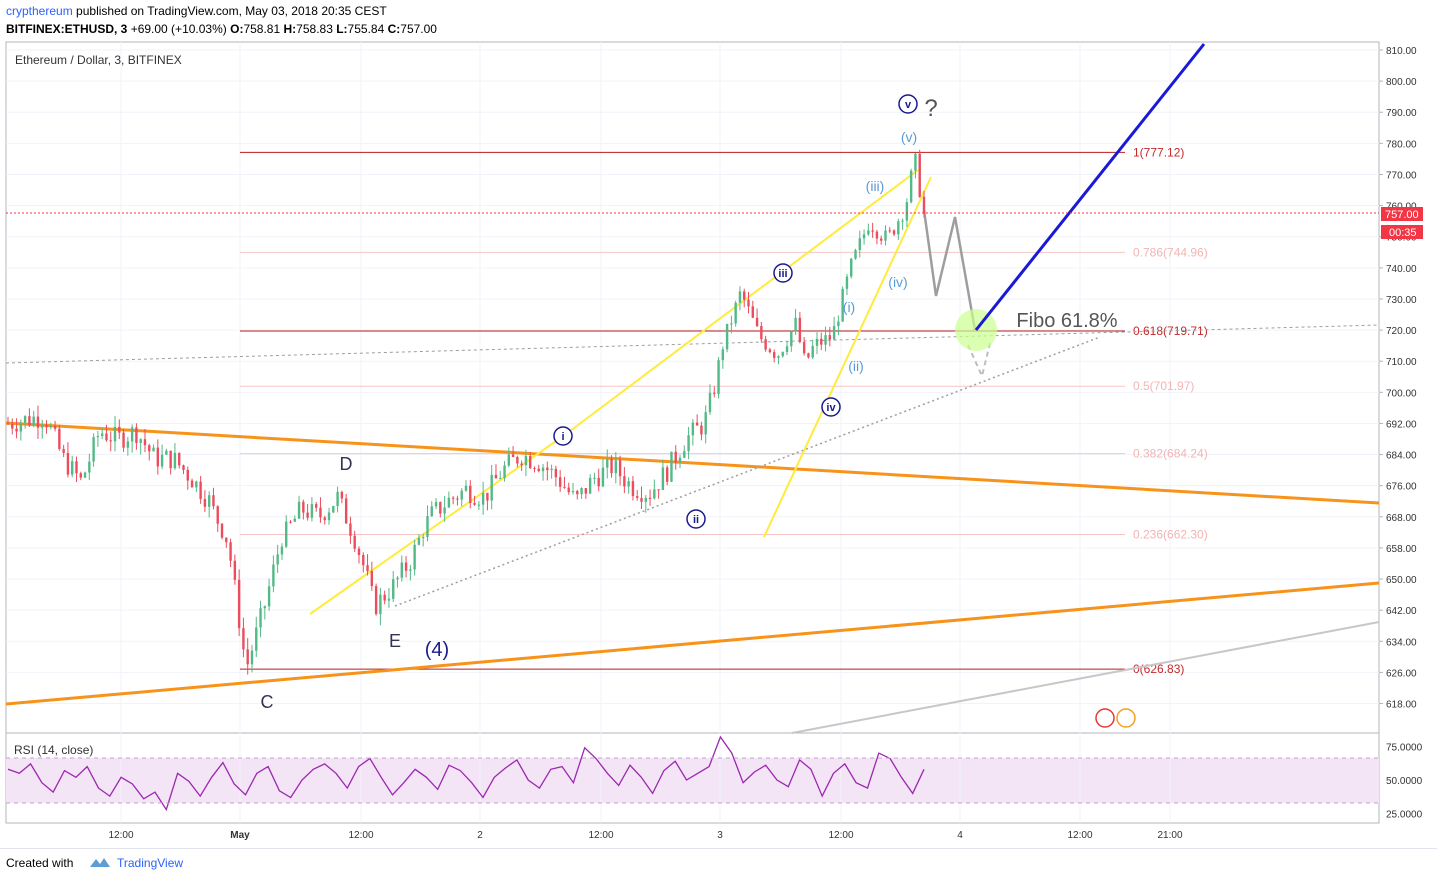 The width and height of the screenshot is (1437, 881). Describe the element at coordinates (742, 302) in the screenshot. I see `yellow-channel-upper` at that location.